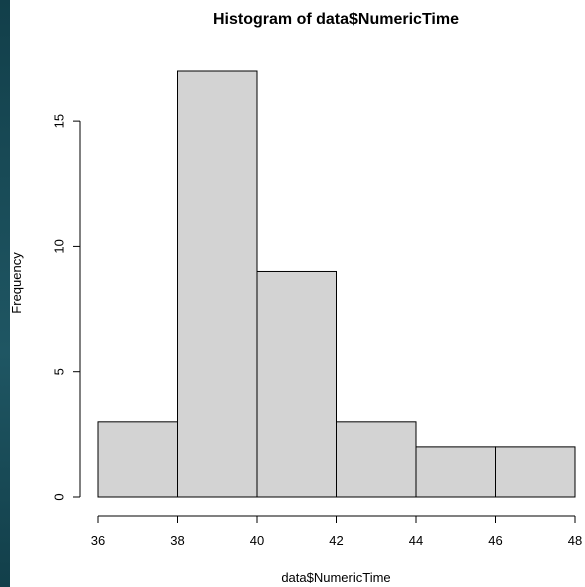  What do you see at coordinates (16, 283) in the screenshot?
I see `y-axis-label: Frequency` at bounding box center [16, 283].